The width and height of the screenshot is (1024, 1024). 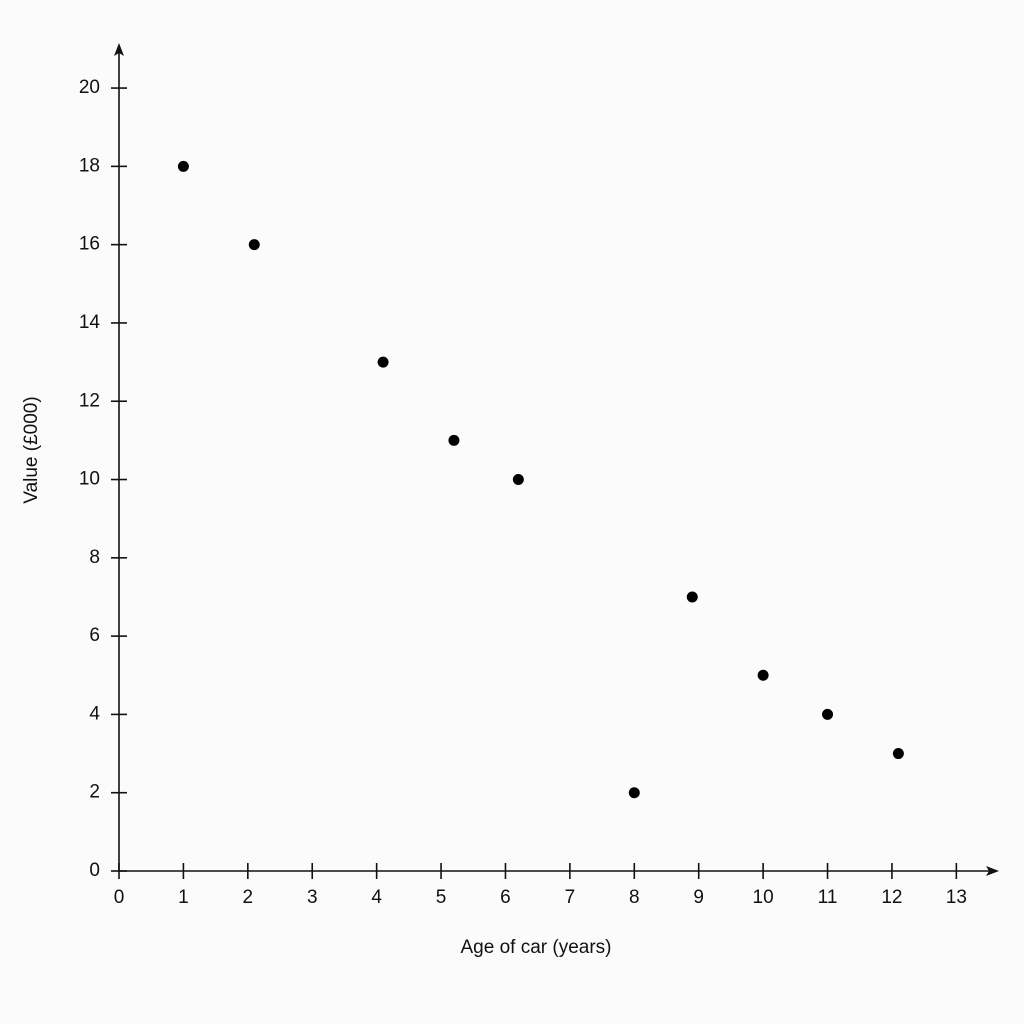 What do you see at coordinates (248, 897) in the screenshot?
I see `x-tick-label: 2` at bounding box center [248, 897].